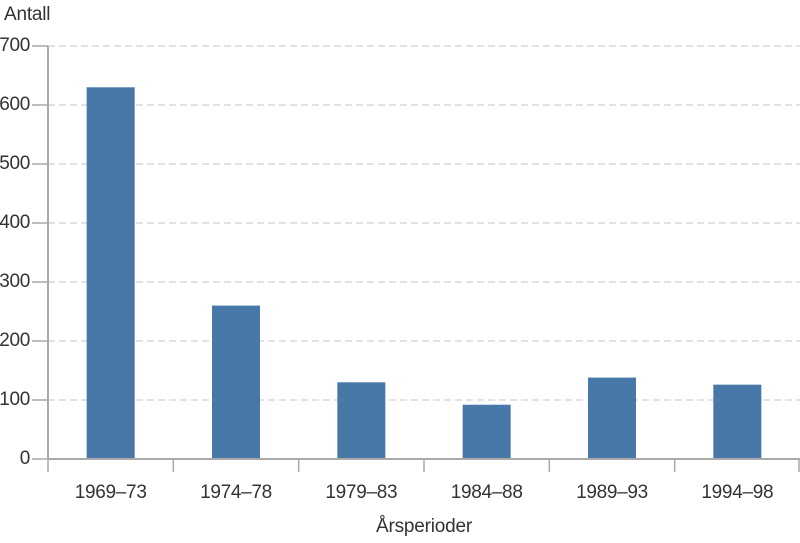  Describe the element at coordinates (361, 492) in the screenshot. I see `x-category-label: 1979–83` at that location.